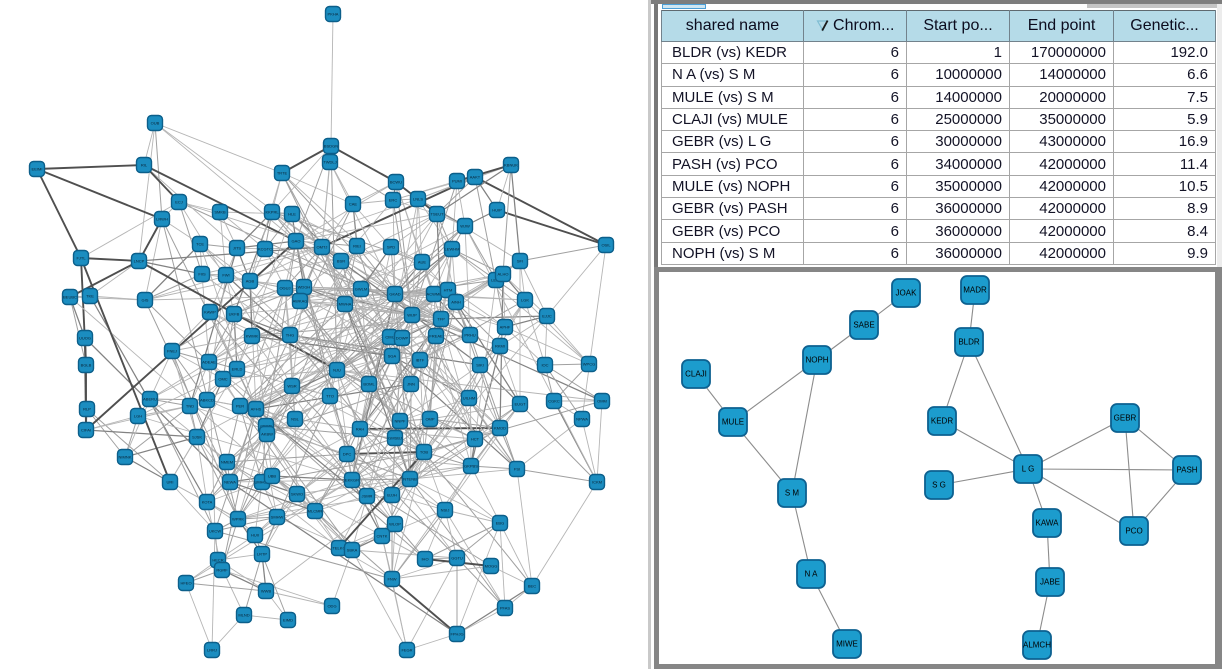 The image size is (1222, 669). I want to click on svg-text: KAWA, so click(1048, 523).